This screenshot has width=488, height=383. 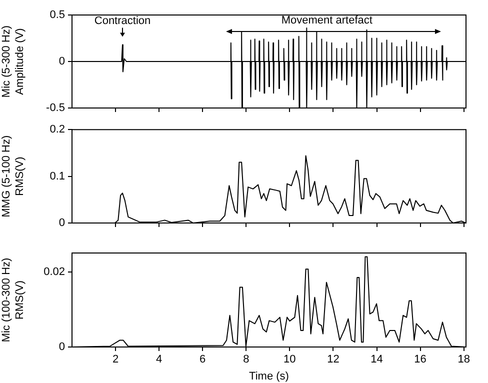 I want to click on annotation: Movement artefact, so click(x=326, y=20).